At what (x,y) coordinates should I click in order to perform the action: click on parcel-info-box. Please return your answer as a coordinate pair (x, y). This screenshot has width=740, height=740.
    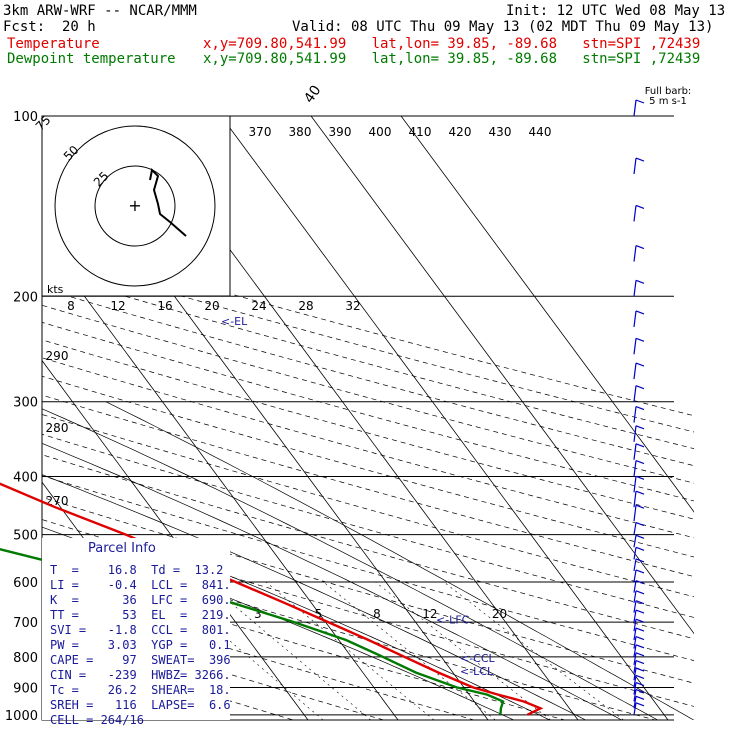
    Looking at the image, I should click on (136, 629).